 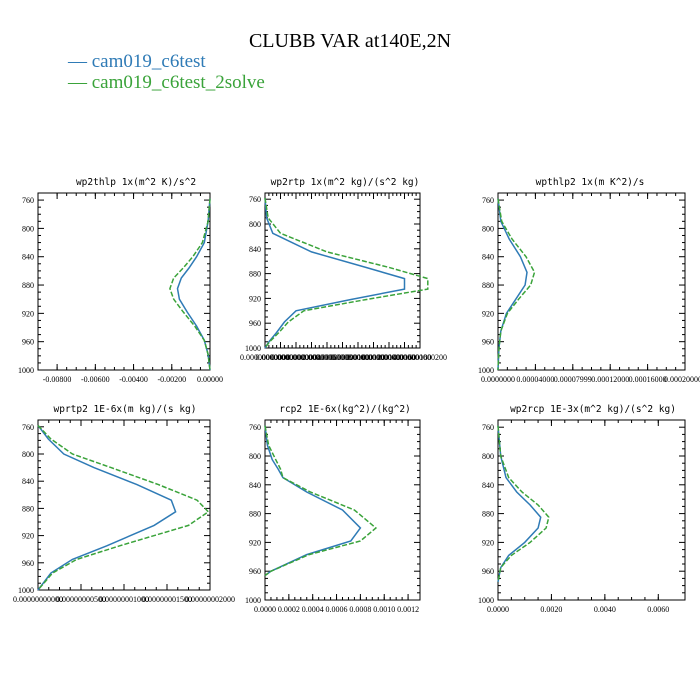 What do you see at coordinates (350, 41) in the screenshot?
I see `chart-main-title: CLUBB VAR at140E,2N` at bounding box center [350, 41].